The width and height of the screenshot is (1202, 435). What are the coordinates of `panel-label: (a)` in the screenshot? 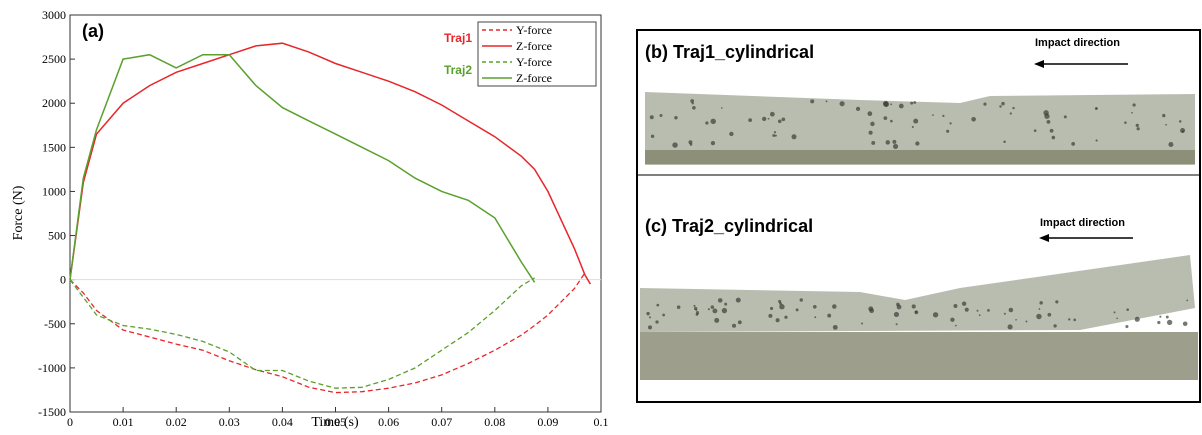 It's located at (93, 31).